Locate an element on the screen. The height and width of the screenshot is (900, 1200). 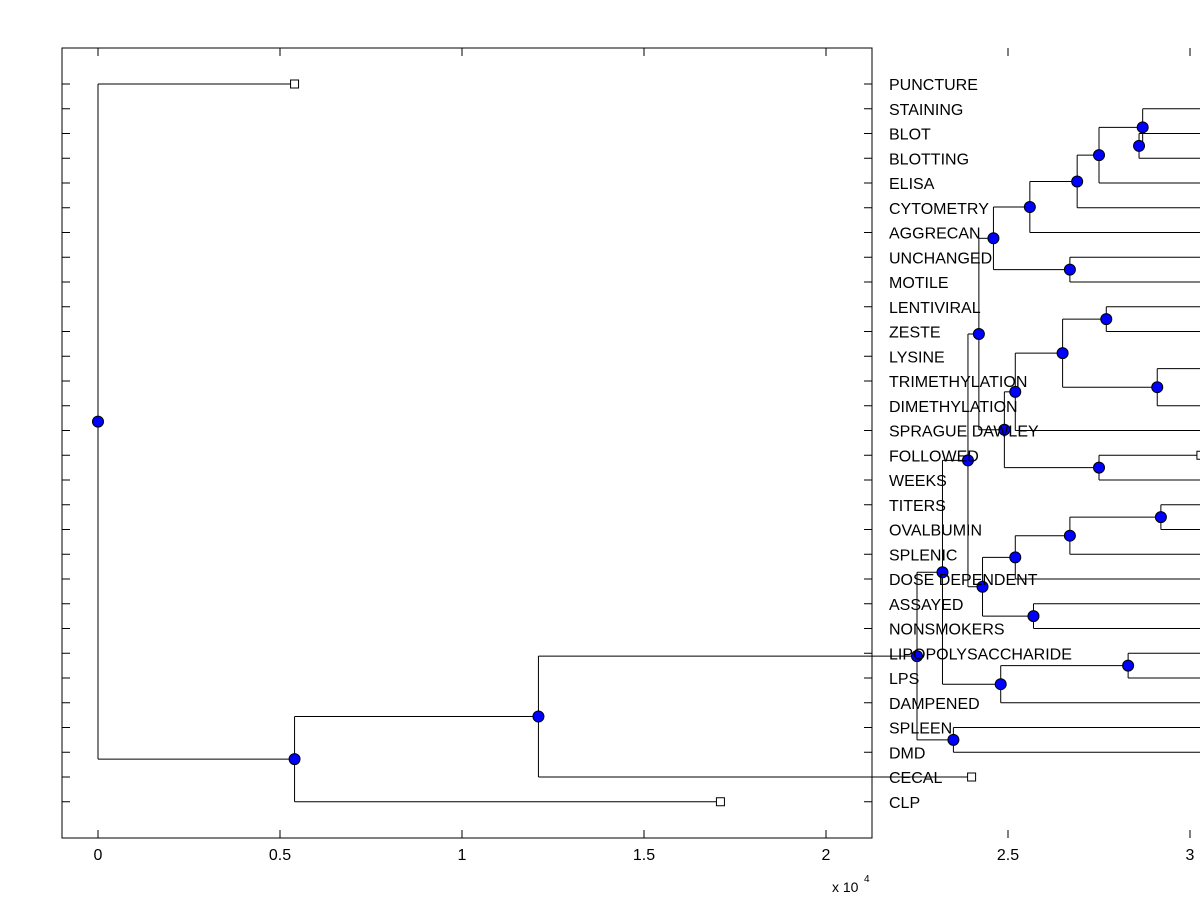
leaf-label-motile: MOTILE is located at coordinates (919, 283).